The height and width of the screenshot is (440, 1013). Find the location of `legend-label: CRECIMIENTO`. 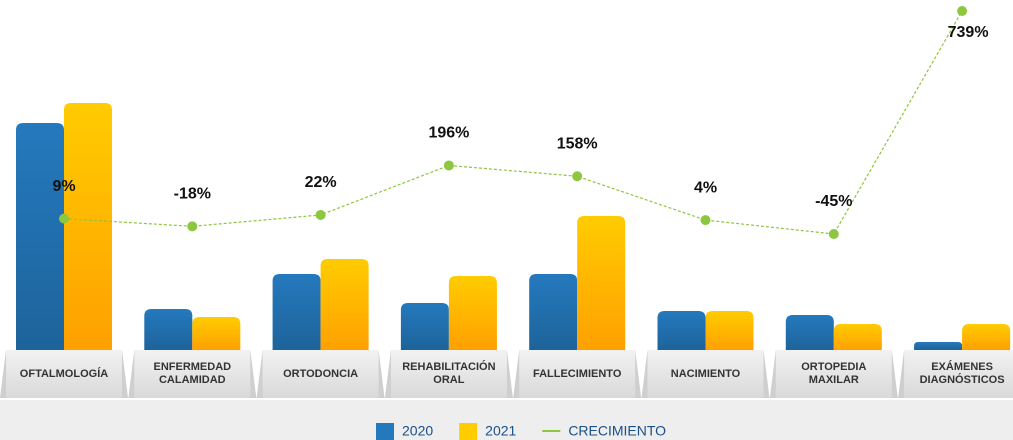

legend-label: CRECIMIENTO is located at coordinates (617, 431).